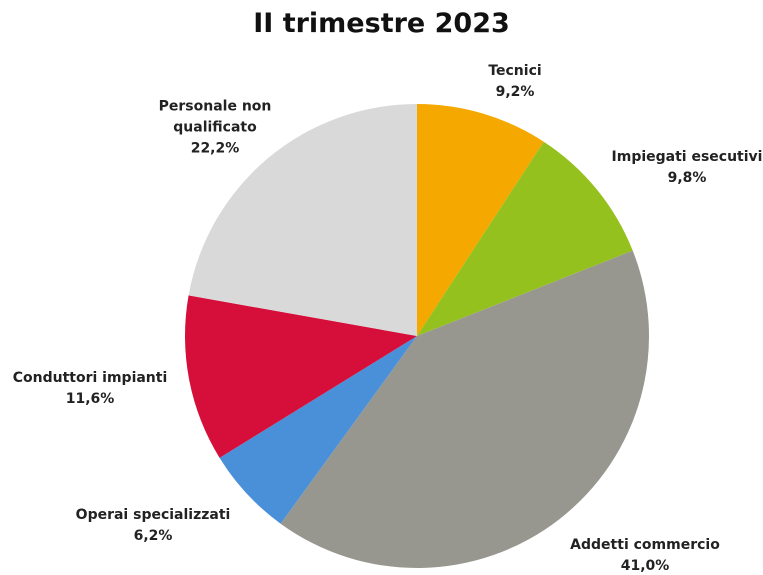 The image size is (763, 575). Describe the element at coordinates (215, 117) in the screenshot. I see `category-label: Personale non qualificato` at that location.